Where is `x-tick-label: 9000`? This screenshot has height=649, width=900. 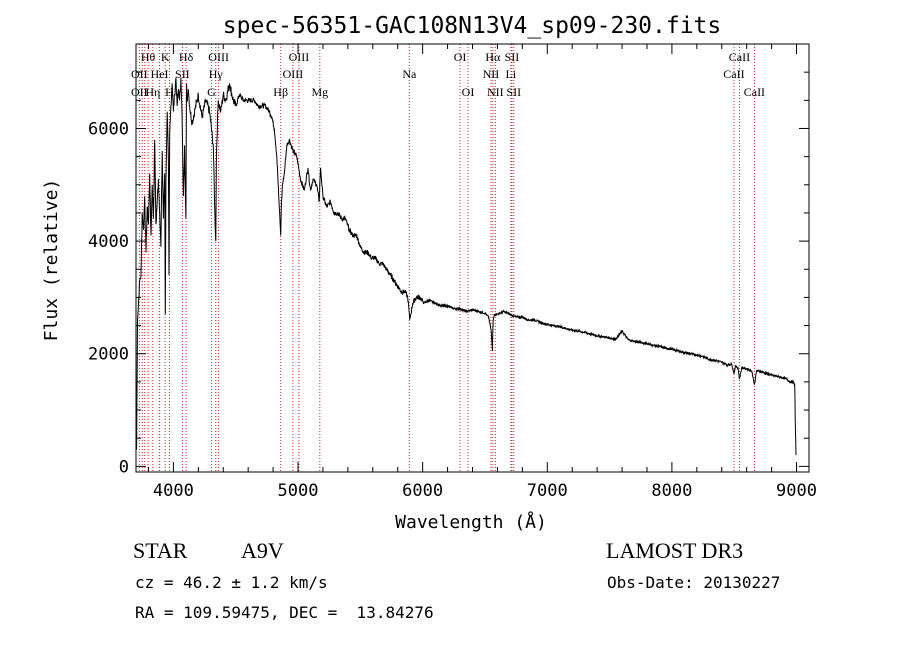
x-tick-label: 9000 is located at coordinates (796, 491).